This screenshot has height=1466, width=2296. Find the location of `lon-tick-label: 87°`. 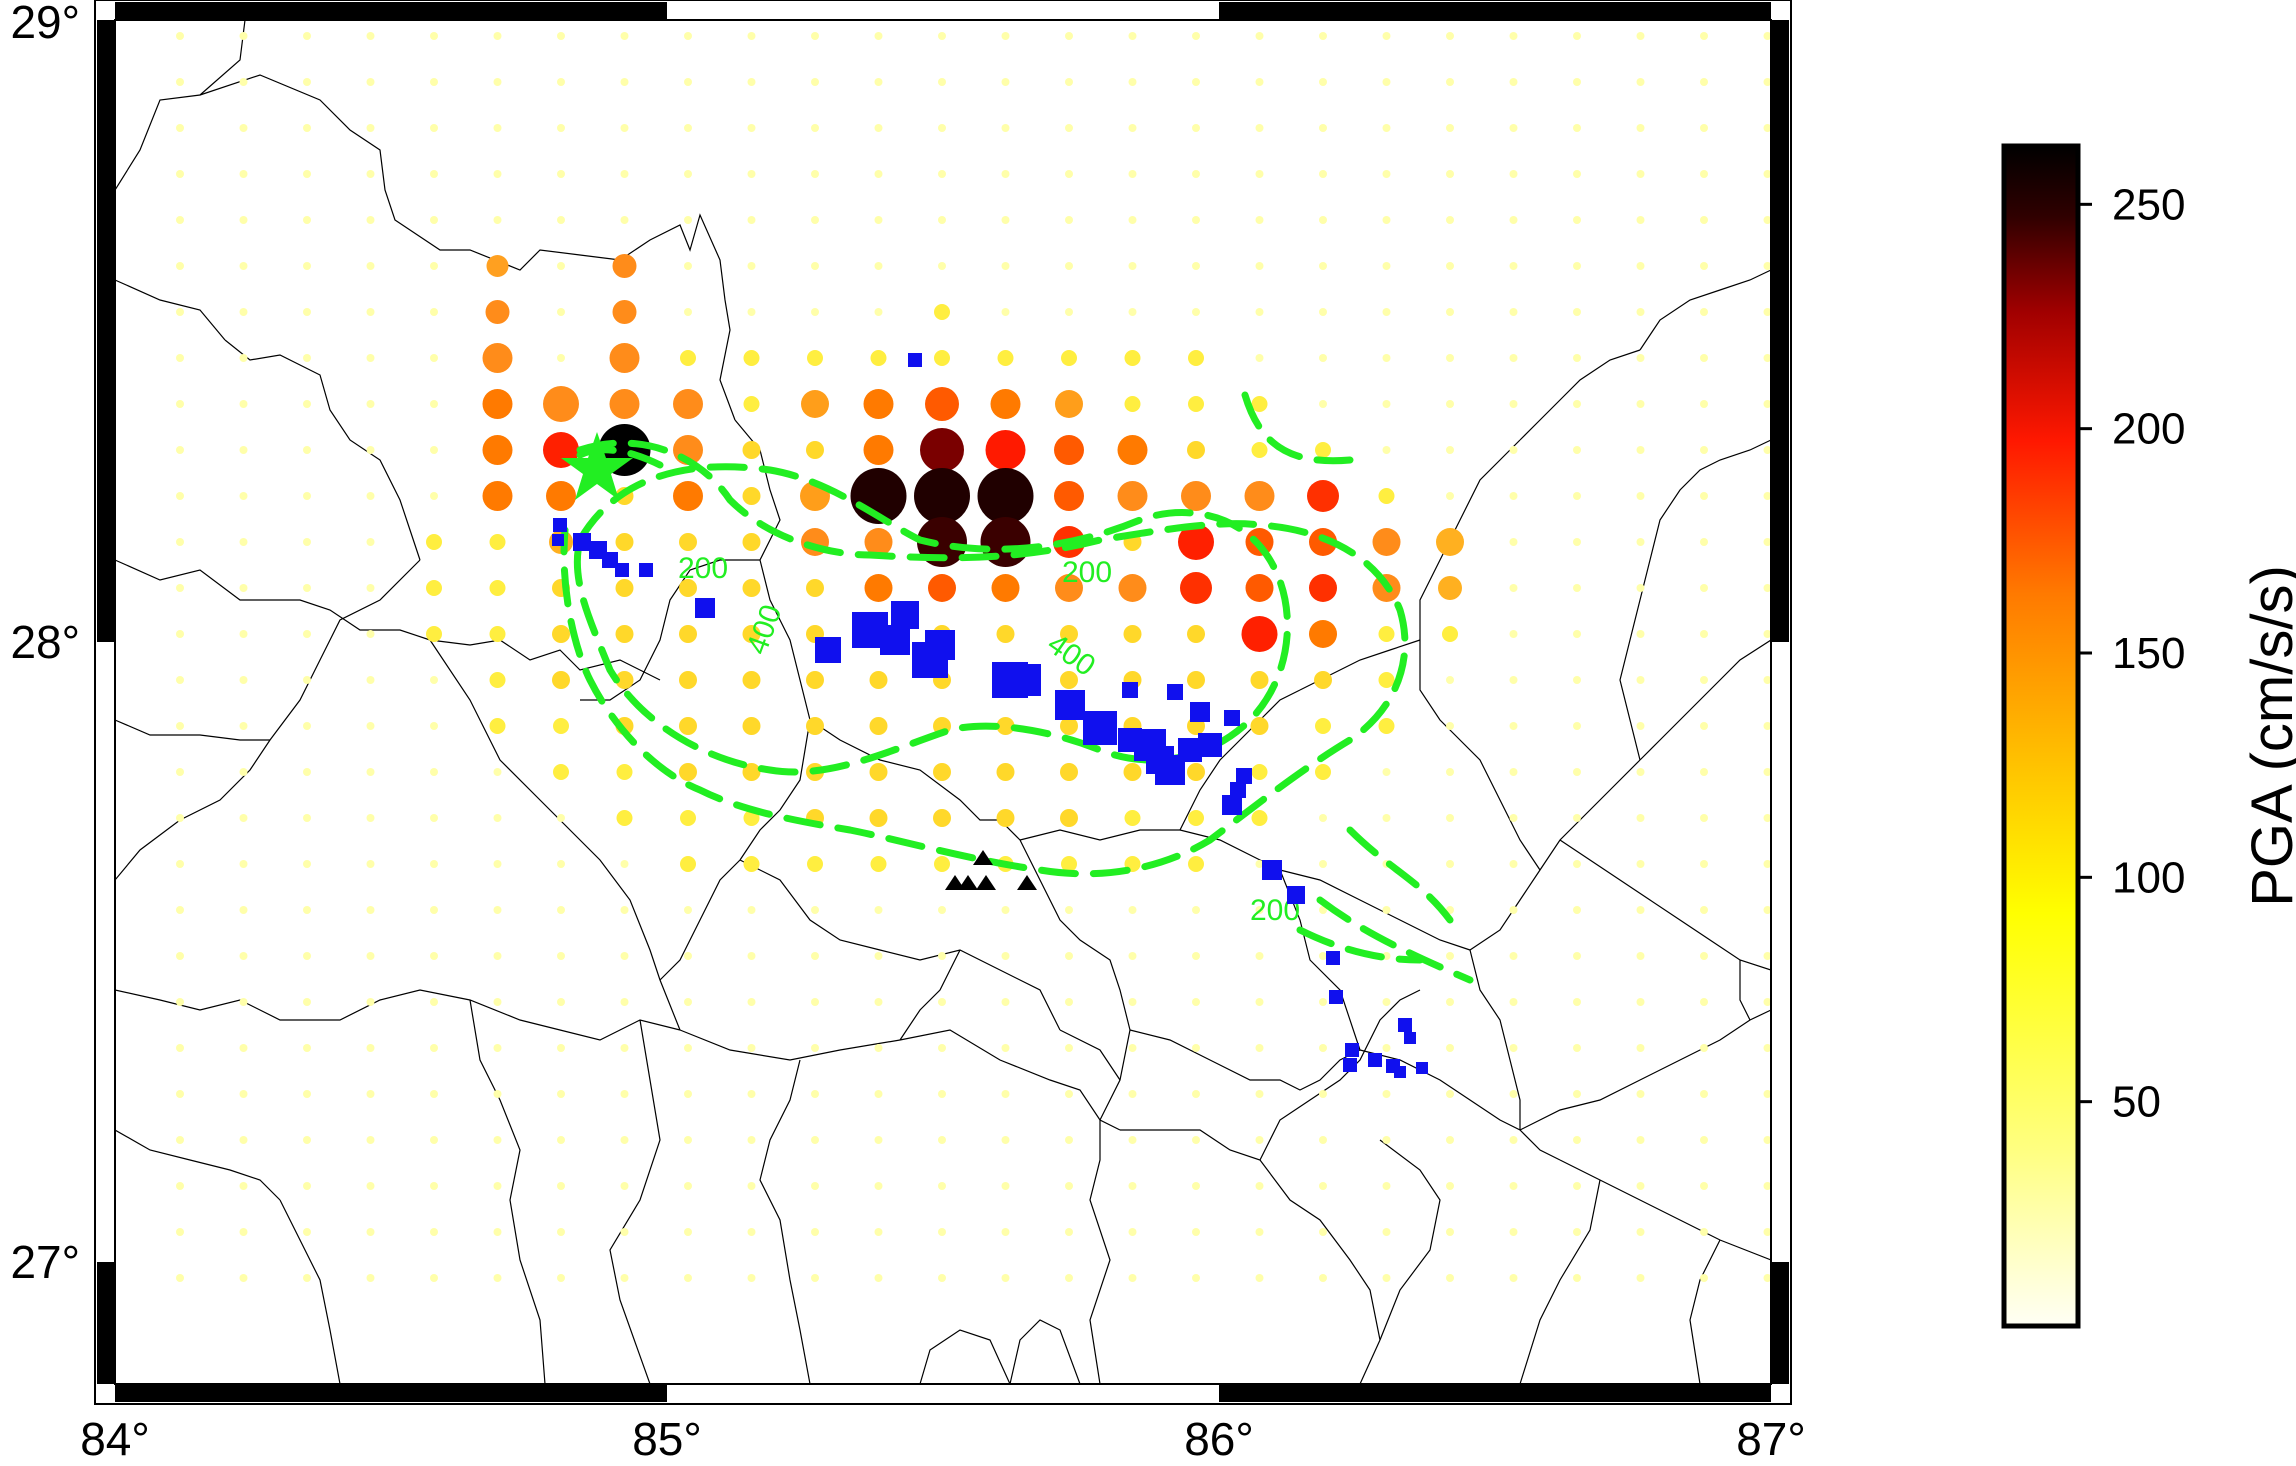

lon-tick-label: 87° is located at coordinates (1771, 1439).